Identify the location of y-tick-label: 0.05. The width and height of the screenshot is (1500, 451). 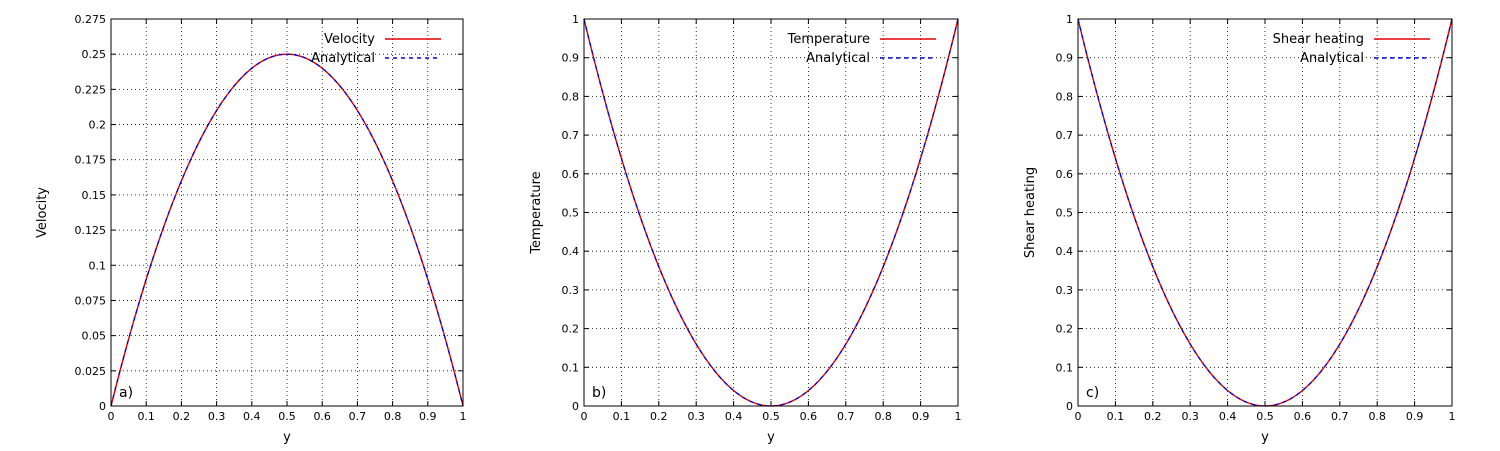
(94, 336).